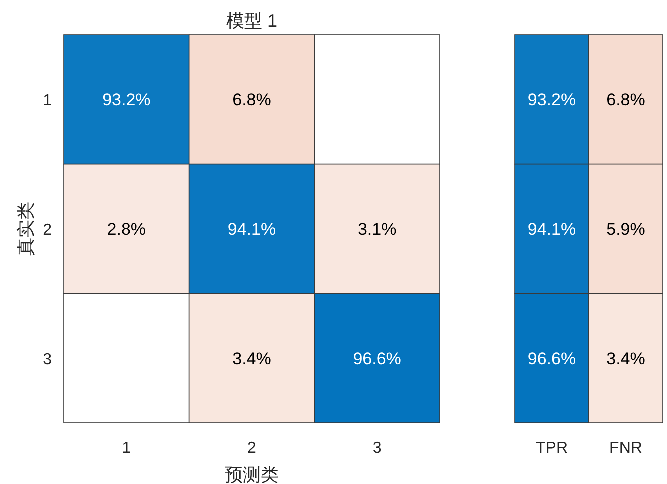 This screenshot has height=484, width=667. Describe the element at coordinates (377, 229) in the screenshot. I see `data-label: 3.1%` at that location.